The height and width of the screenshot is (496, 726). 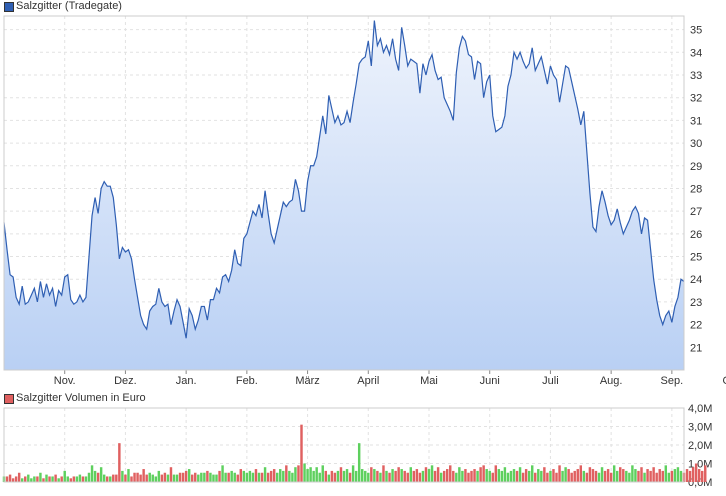 I want to click on price-x-tick-label: Okt., so click(x=724, y=381).